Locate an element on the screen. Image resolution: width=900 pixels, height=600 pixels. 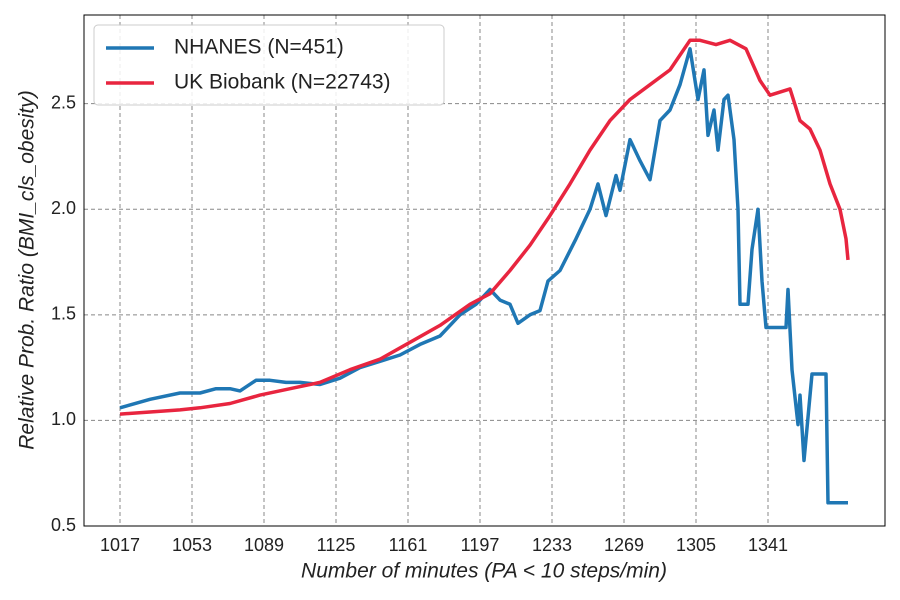
x-tick-label: 1089 is located at coordinates (264, 545).